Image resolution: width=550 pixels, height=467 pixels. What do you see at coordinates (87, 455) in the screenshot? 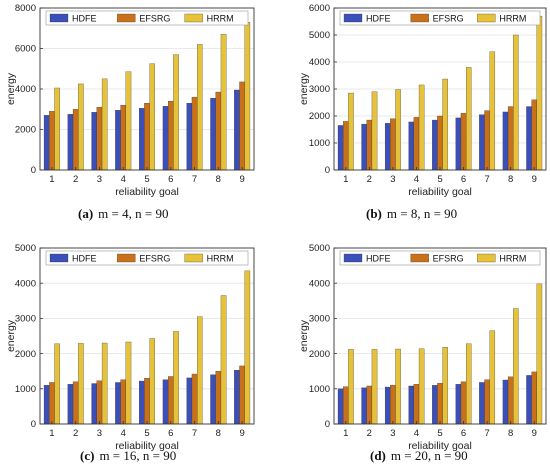
I see `caption-tag: (c)` at bounding box center [87, 455].